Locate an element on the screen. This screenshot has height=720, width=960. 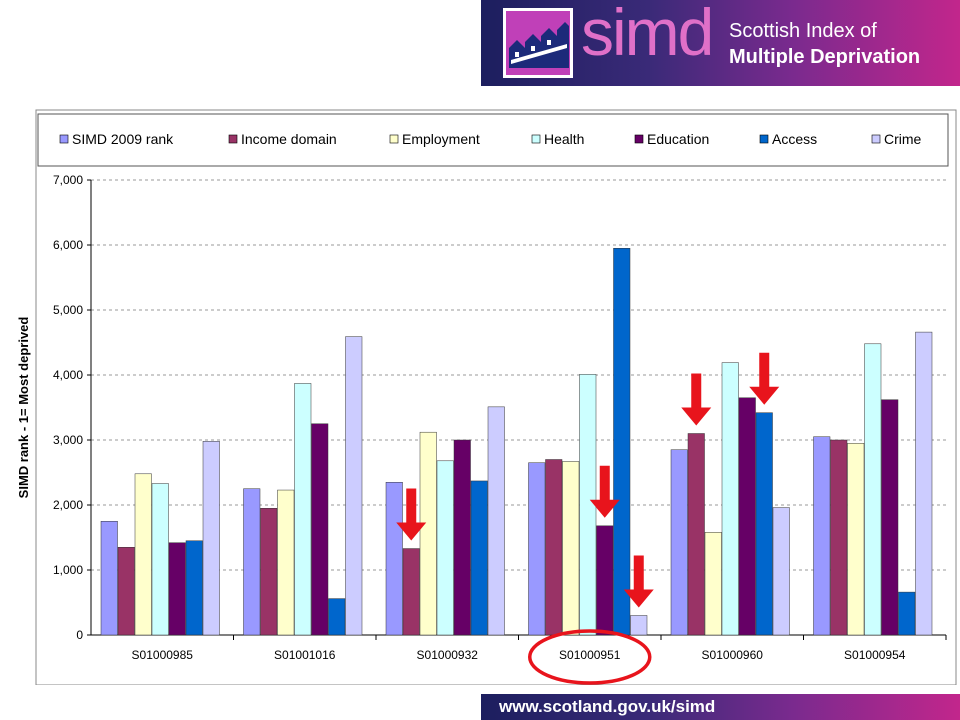
x-tick-label: S01000932 is located at coordinates (448, 655).